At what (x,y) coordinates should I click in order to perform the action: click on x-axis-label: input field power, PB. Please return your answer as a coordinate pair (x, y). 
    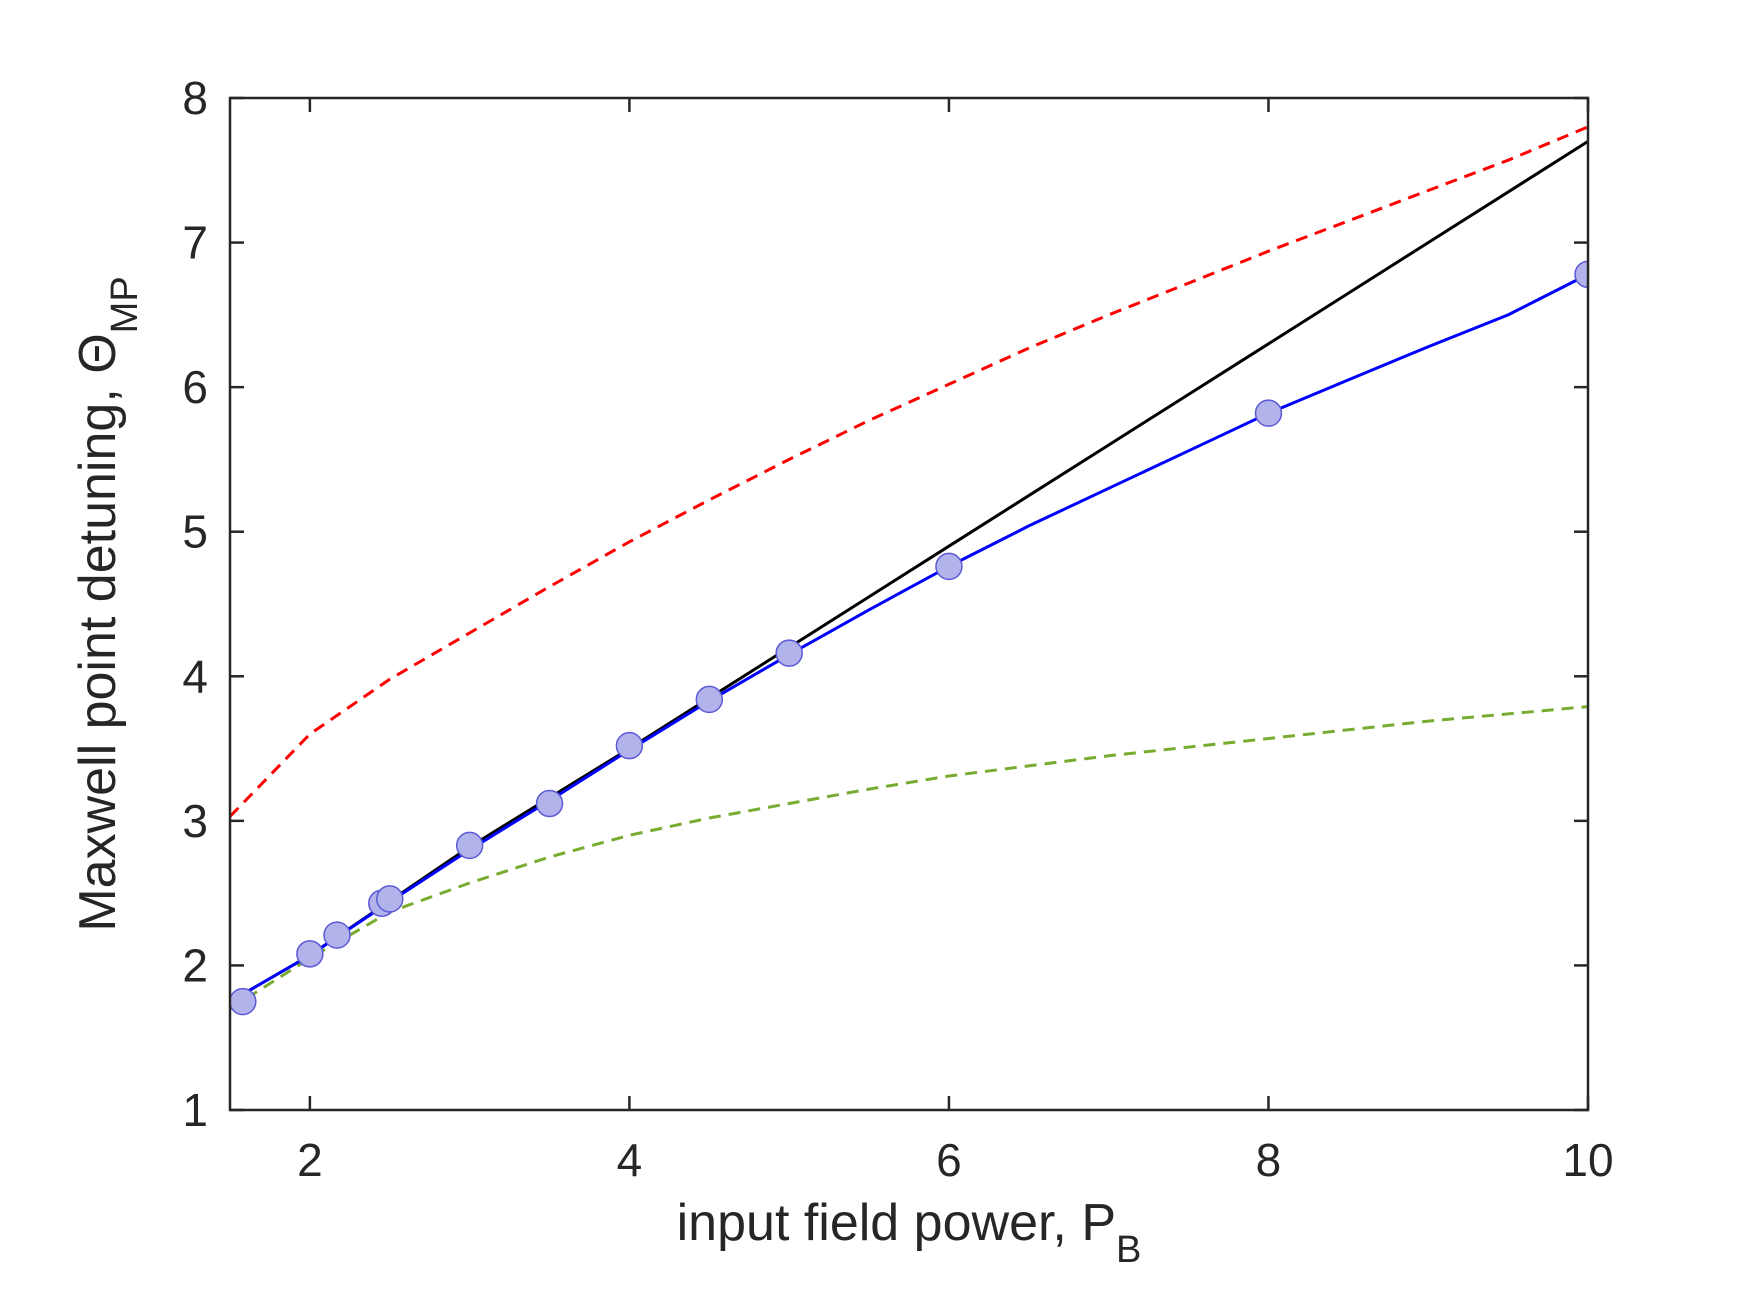
    Looking at the image, I should click on (909, 1232).